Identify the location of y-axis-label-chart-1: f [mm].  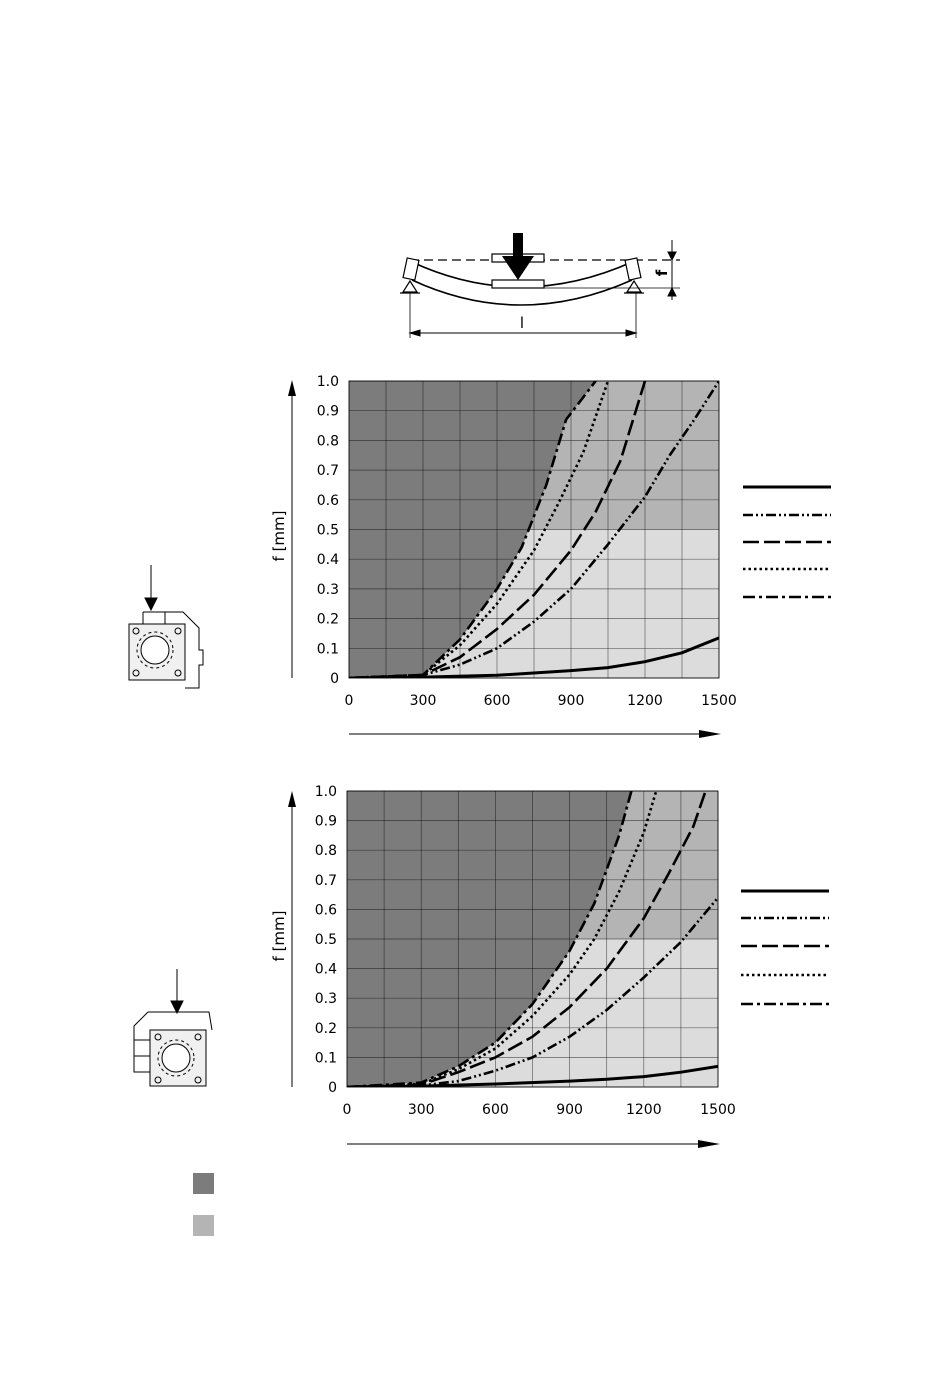
(279, 536).